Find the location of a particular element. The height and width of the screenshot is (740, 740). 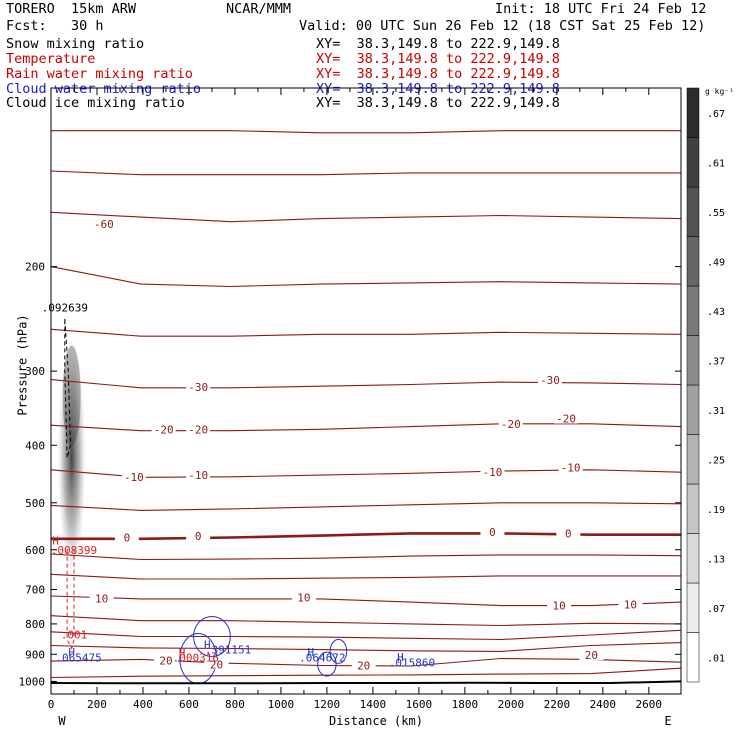

ice-contour is located at coordinates (68, 388).